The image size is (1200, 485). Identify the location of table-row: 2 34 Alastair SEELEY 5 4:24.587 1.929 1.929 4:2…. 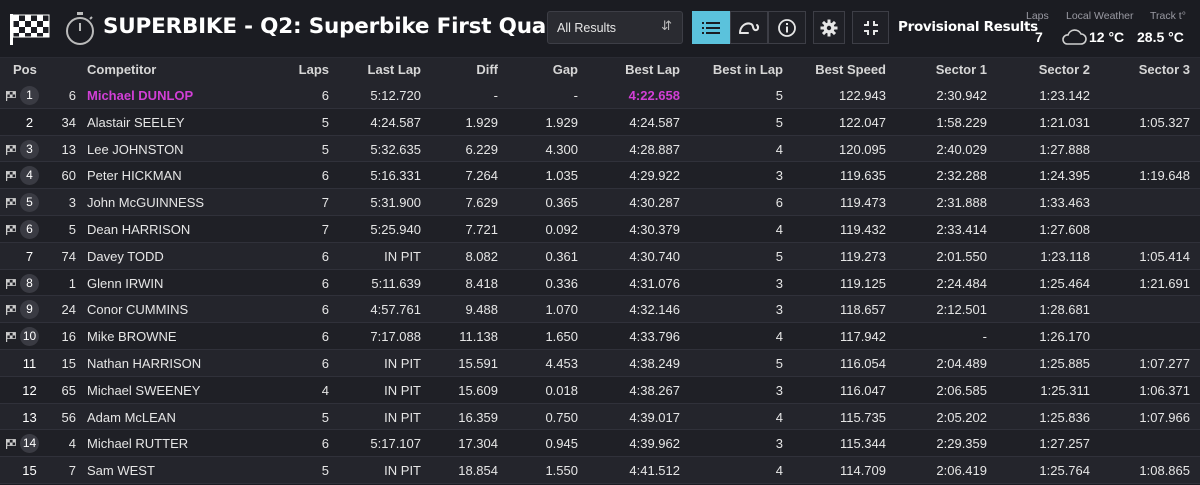
(600, 122).